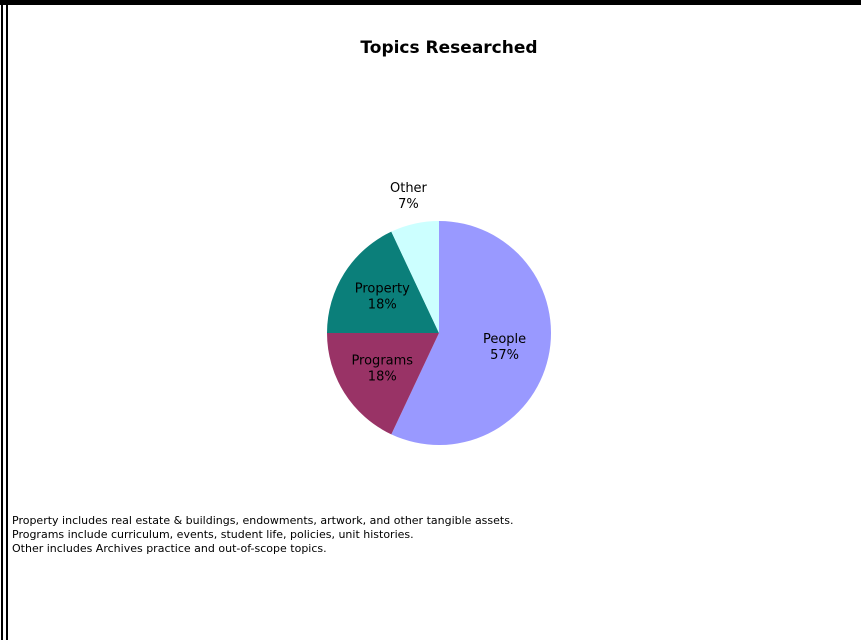 This screenshot has height=640, width=861. What do you see at coordinates (448, 48) in the screenshot?
I see `chart-title: Topics Researched` at bounding box center [448, 48].